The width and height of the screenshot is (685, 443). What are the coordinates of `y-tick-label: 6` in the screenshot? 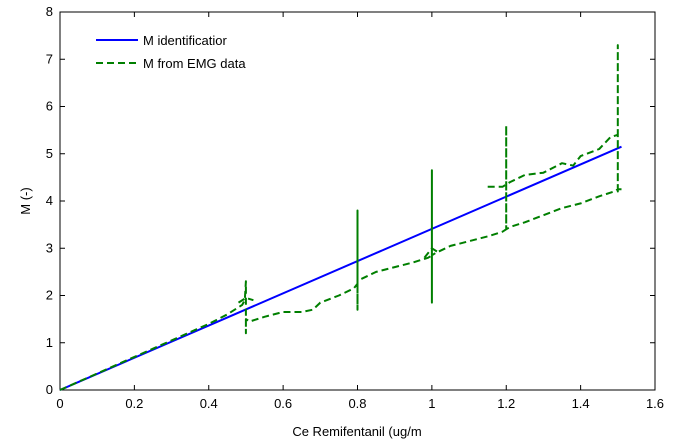 It's located at (49, 106).